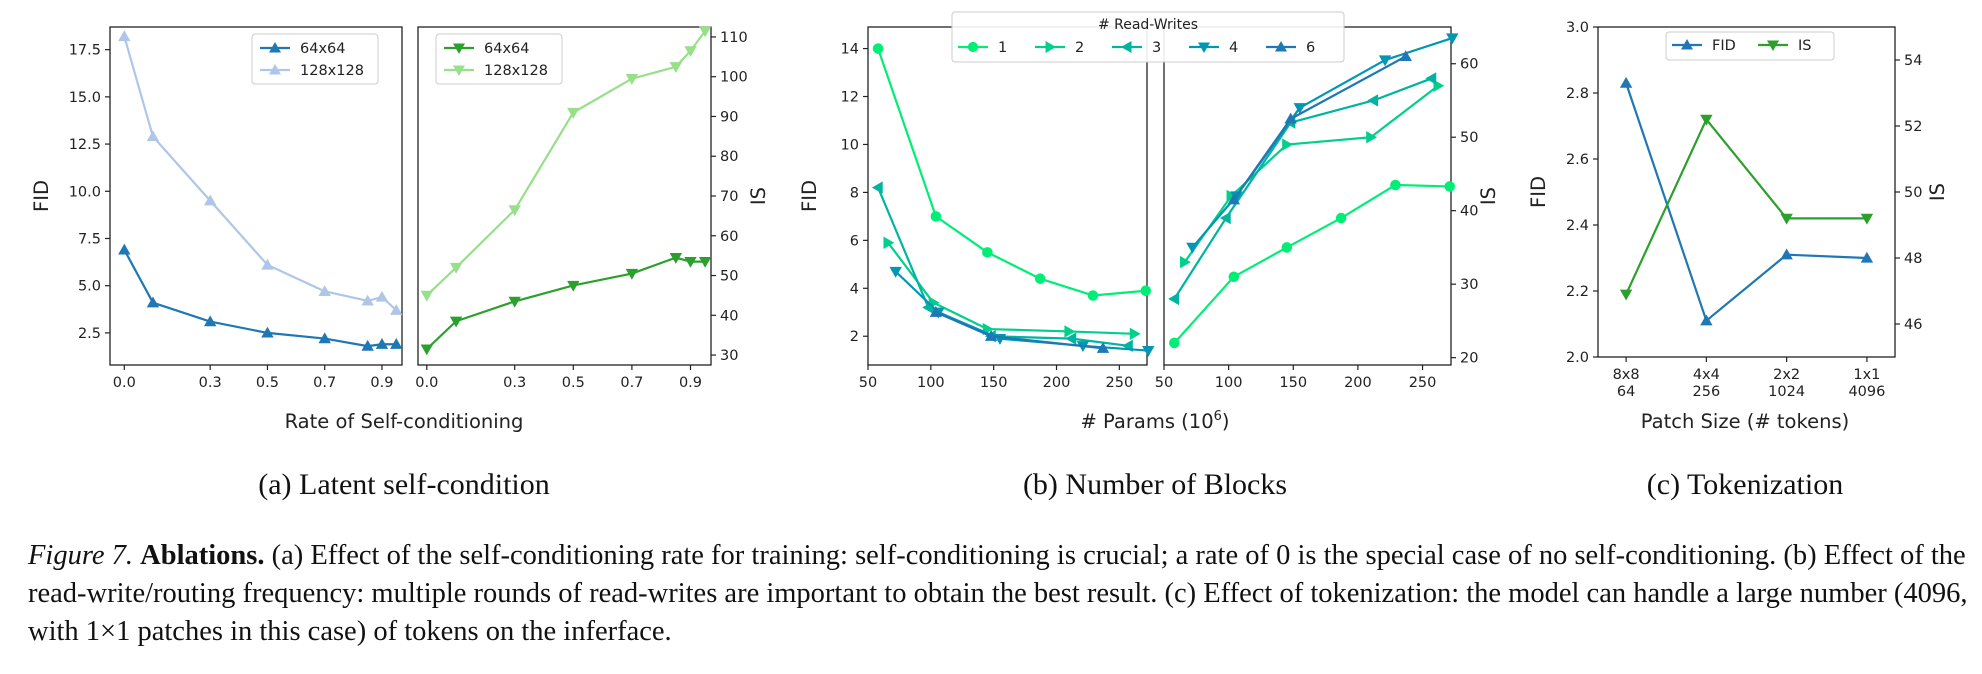  I want to click on y-tick-label: 2.5, so click(89, 334).